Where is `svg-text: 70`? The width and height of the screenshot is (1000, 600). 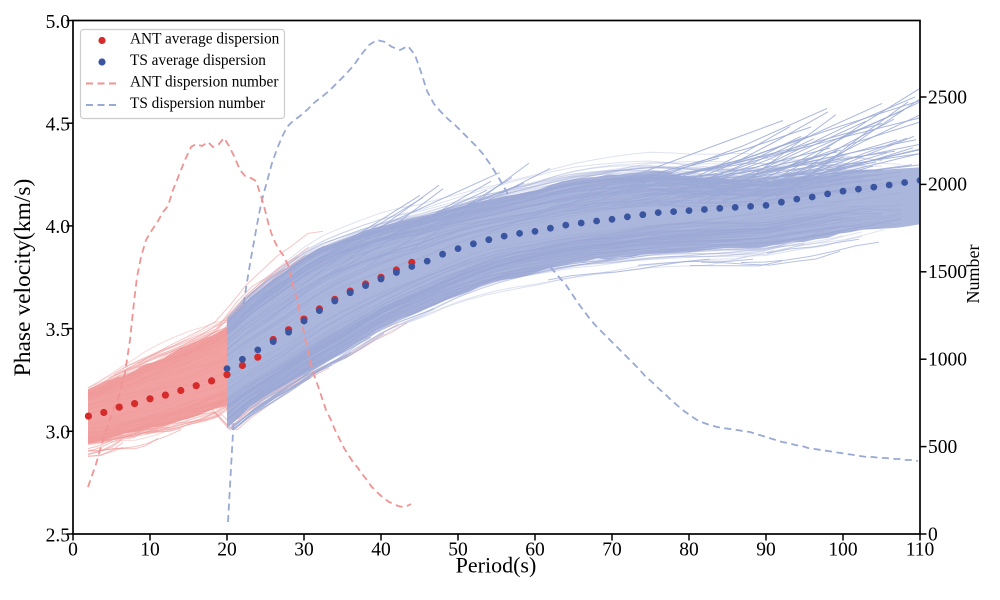 svg-text: 70 is located at coordinates (612, 550).